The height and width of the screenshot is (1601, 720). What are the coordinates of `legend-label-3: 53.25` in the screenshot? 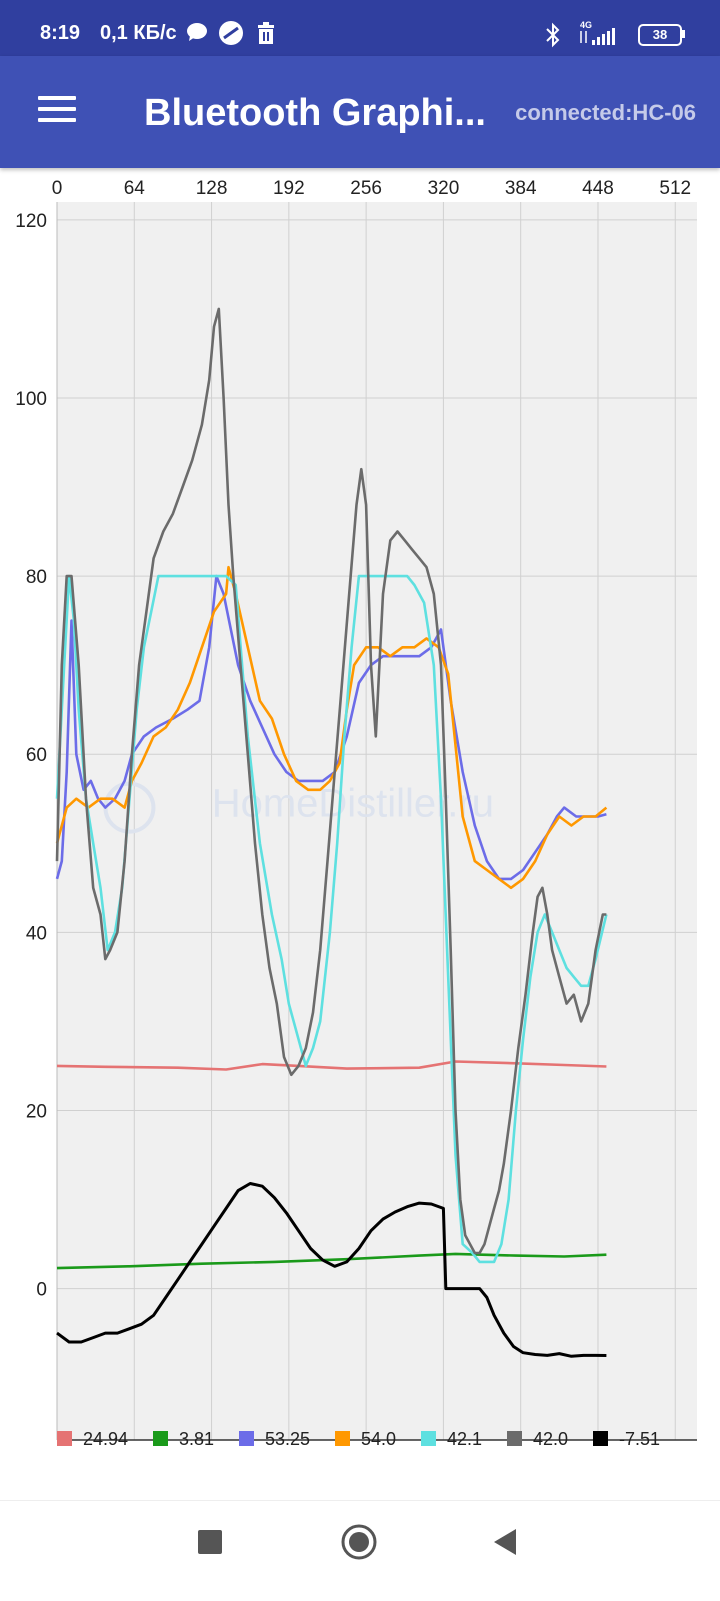 It's located at (287, 1439).